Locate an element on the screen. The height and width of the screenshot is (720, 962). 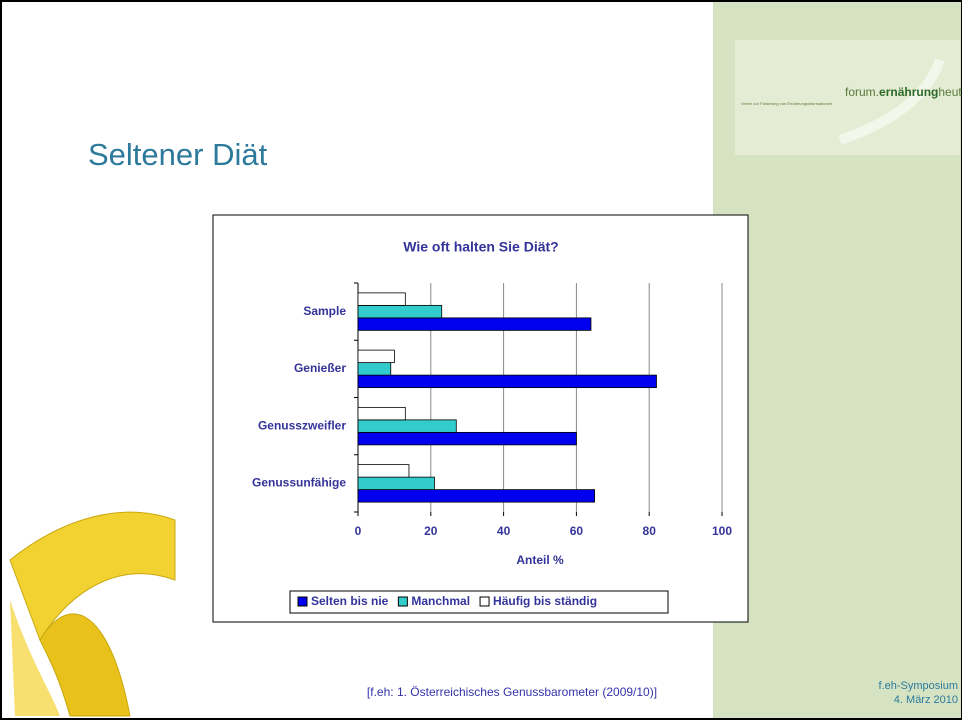
logo-swoosh is located at coordinates (891, 101).